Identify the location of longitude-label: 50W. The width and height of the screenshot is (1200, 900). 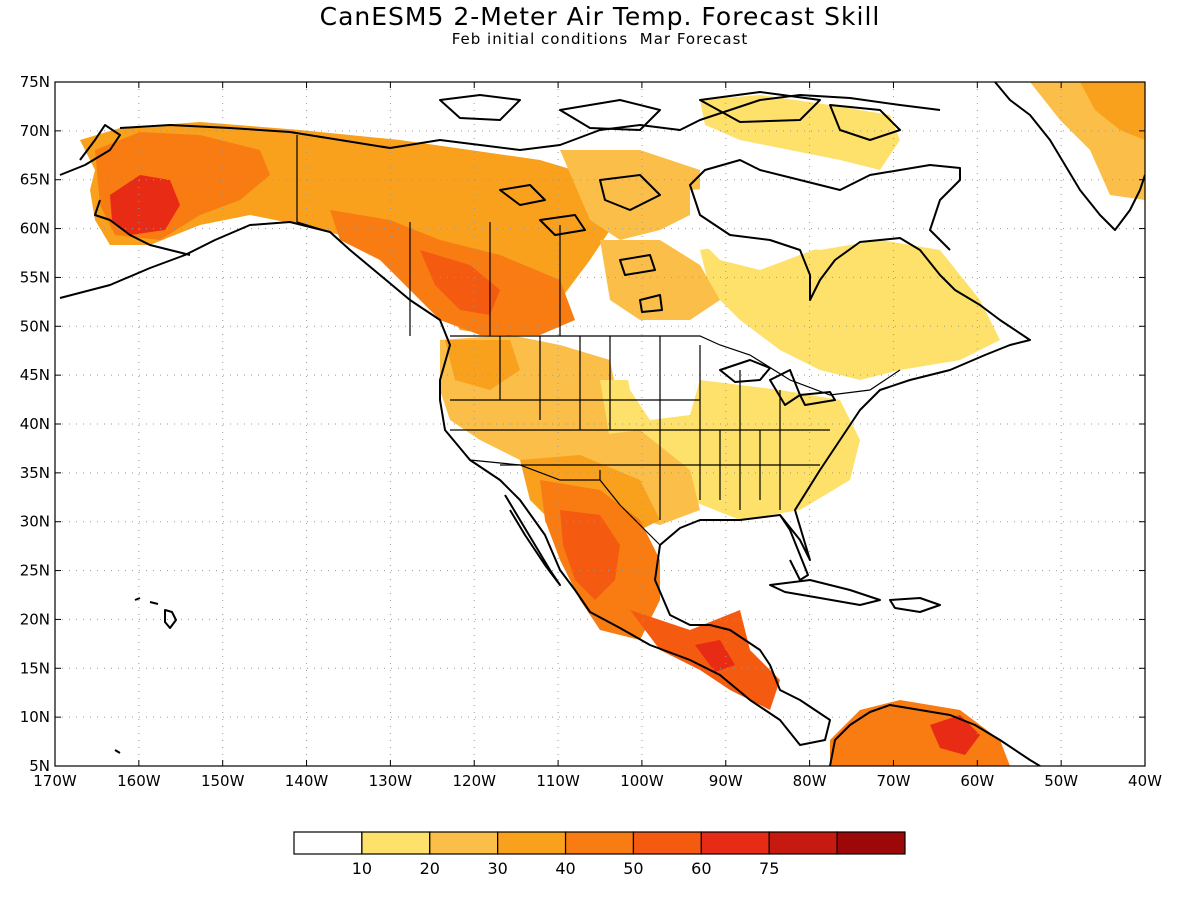
(1061, 781).